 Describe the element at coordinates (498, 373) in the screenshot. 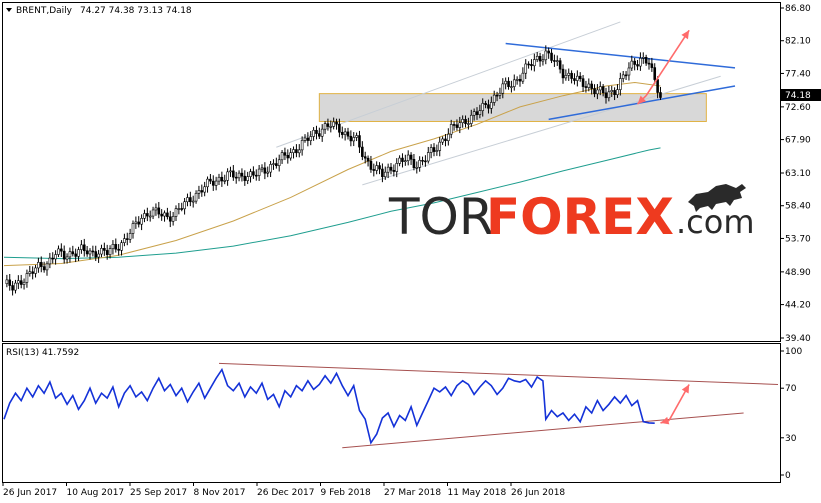

I see `rsi-upper-trendline` at that location.